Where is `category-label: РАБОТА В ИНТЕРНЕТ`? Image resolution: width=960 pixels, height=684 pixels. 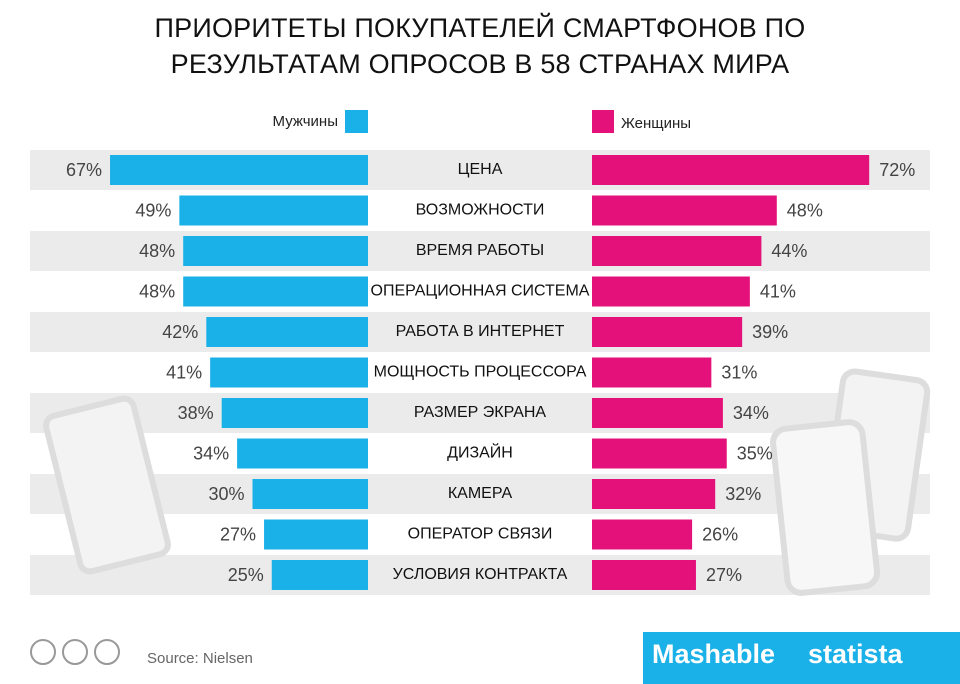 category-label: РАБОТА В ИНТЕРНЕТ is located at coordinates (480, 331).